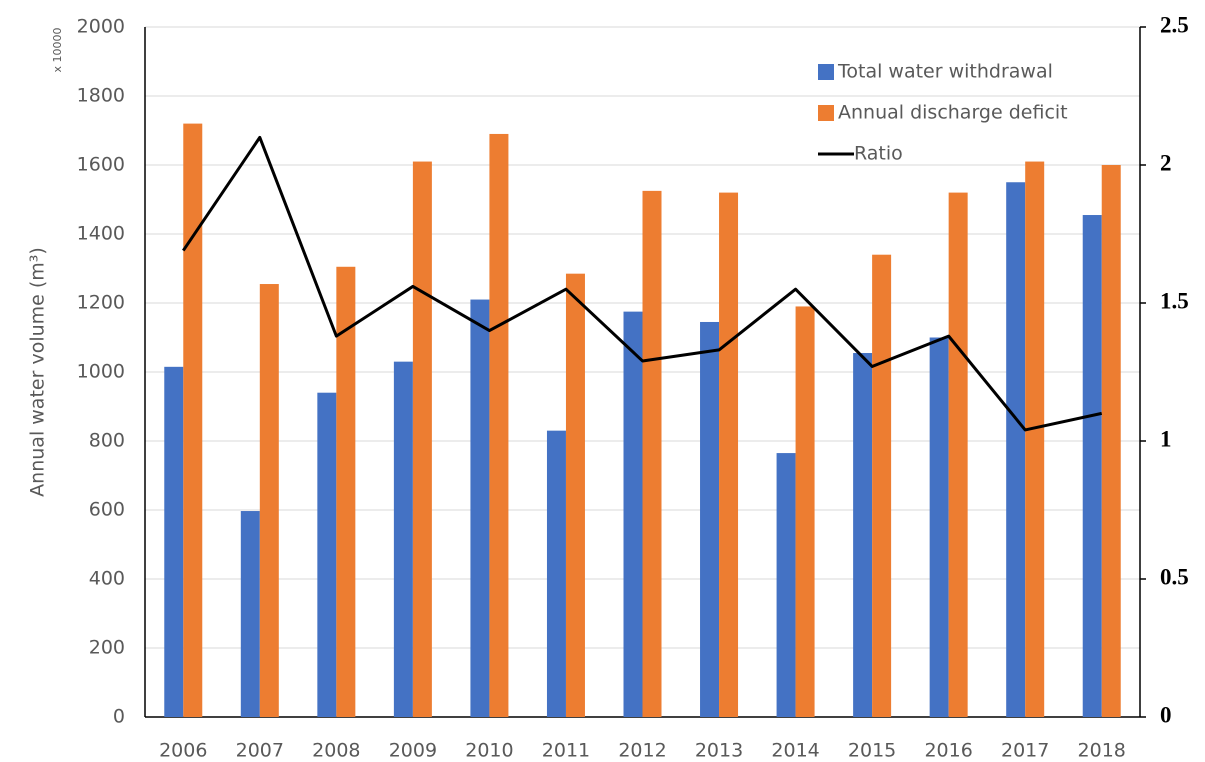 Image resolution: width=1205 pixels, height=762 pixels. I want to click on y-tick-label: 1600, so click(101, 165).